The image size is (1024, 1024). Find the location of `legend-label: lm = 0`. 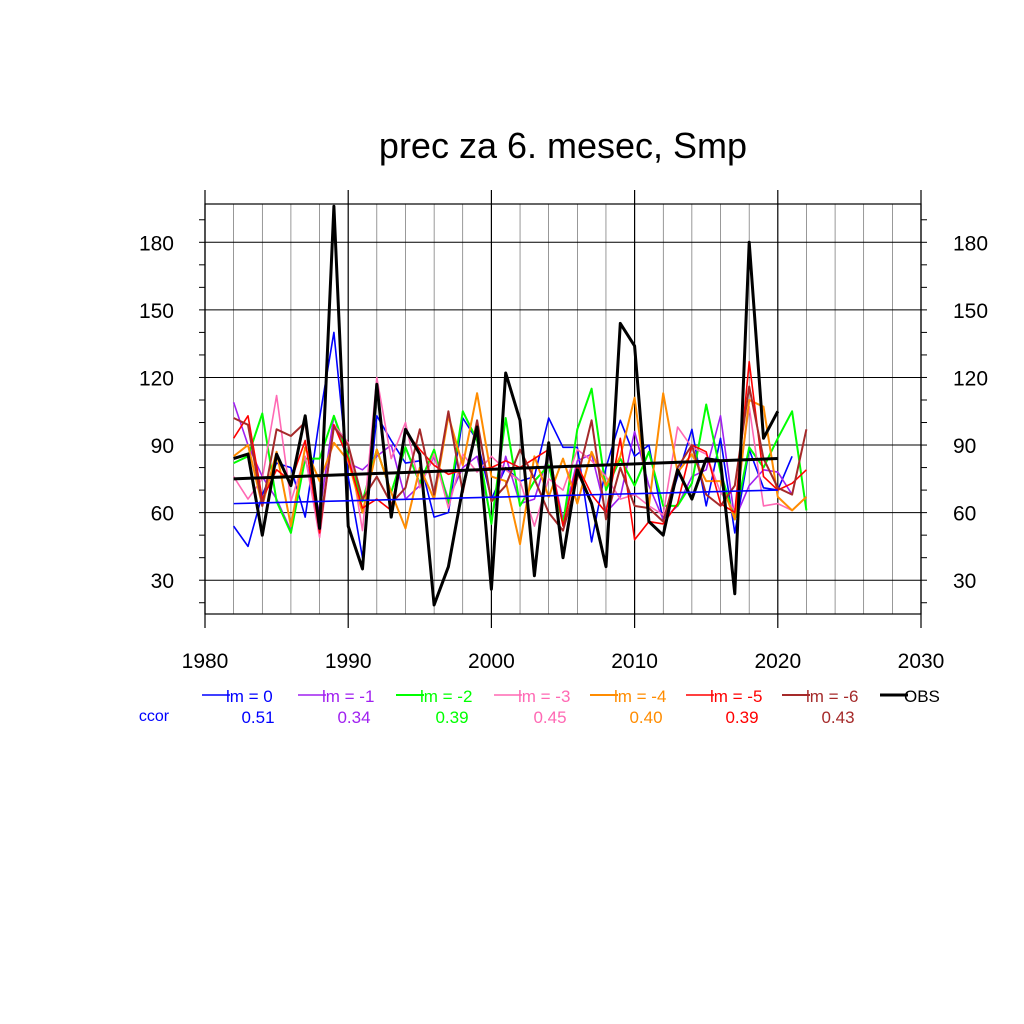

legend-label: lm = 0 is located at coordinates (249, 696).